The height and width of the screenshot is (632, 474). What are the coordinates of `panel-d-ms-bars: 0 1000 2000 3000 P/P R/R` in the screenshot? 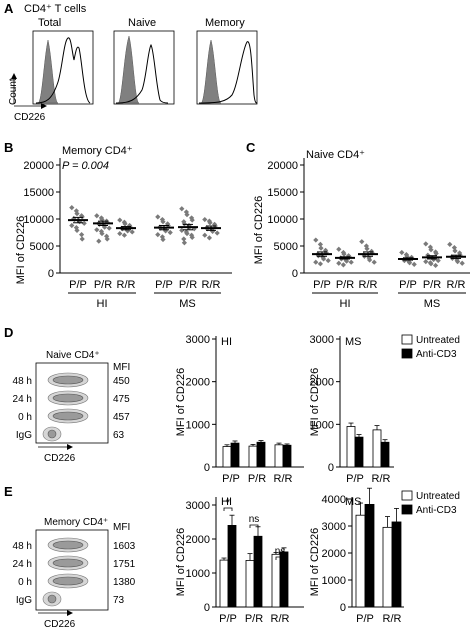 It's located at (350, 409).